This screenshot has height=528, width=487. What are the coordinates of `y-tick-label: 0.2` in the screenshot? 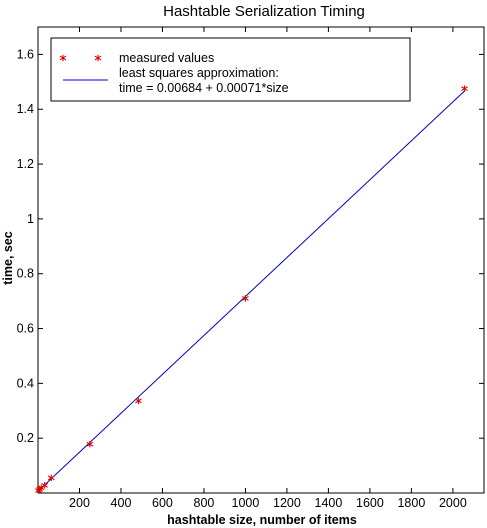 It's located at (25, 438).